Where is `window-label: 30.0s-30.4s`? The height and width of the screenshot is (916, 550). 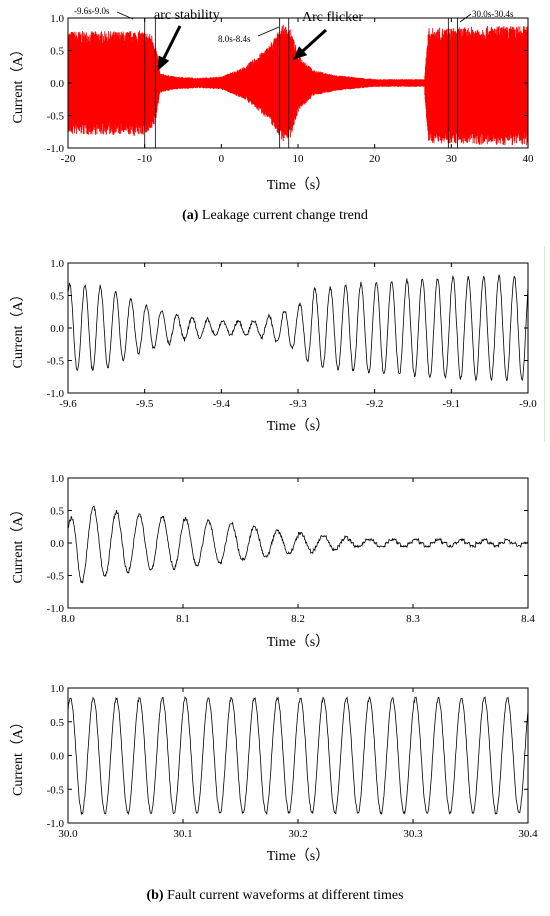
window-label: 30.0s-30.4s is located at coordinates (493, 14).